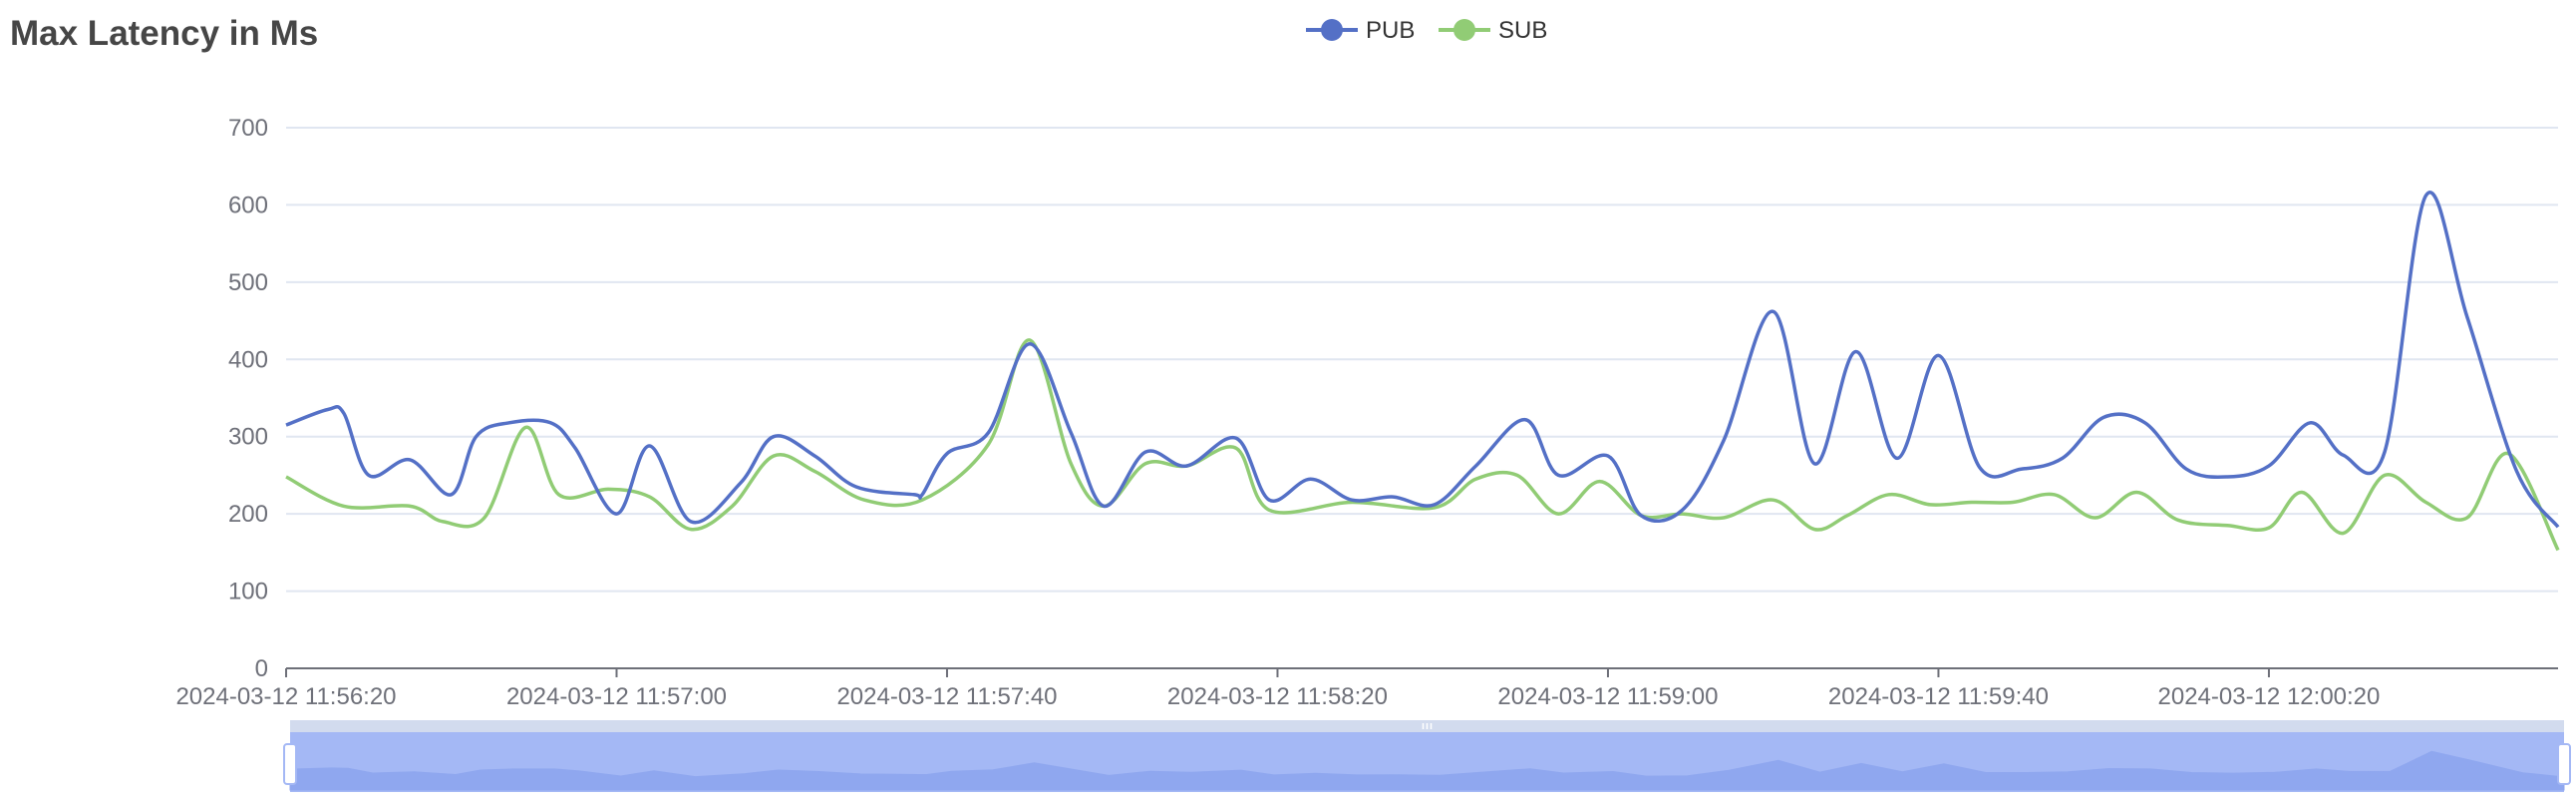 This screenshot has height=804, width=2576. I want to click on legend-item-pub: PUB, so click(1360, 30).